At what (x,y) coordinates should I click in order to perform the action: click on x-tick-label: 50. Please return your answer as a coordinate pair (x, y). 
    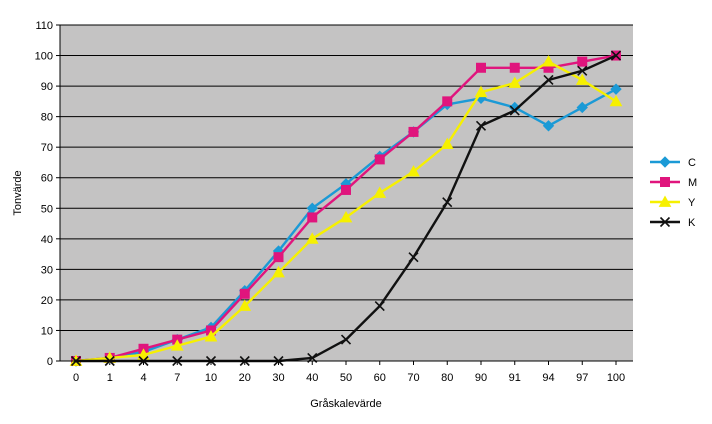
    Looking at the image, I should click on (346, 378).